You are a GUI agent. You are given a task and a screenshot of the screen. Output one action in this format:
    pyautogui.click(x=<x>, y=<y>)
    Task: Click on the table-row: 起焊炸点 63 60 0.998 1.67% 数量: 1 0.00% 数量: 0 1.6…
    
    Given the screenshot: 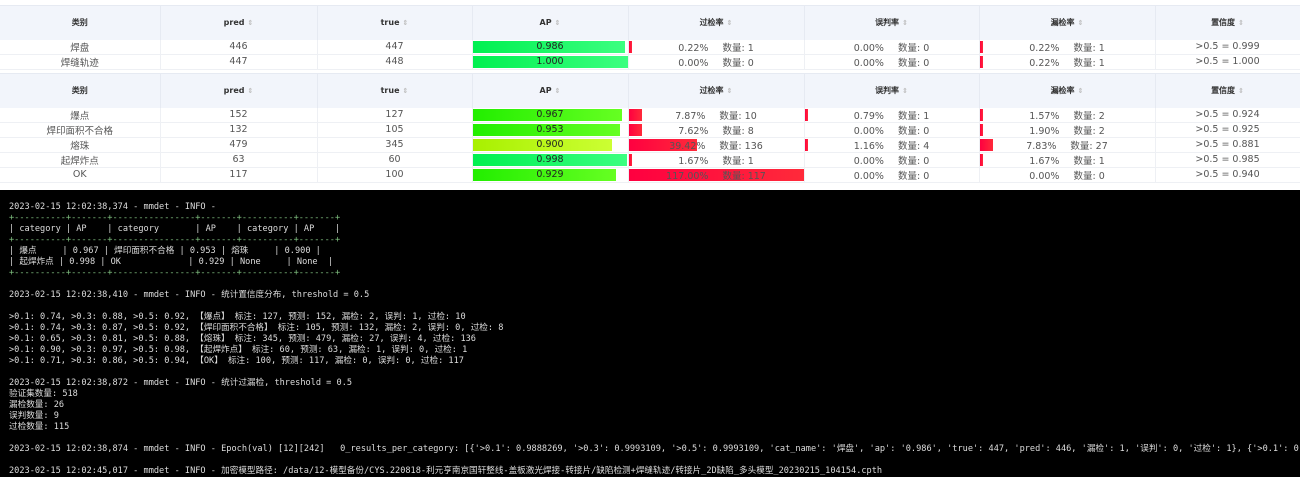 What is the action you would take?
    pyautogui.click(x=650, y=160)
    